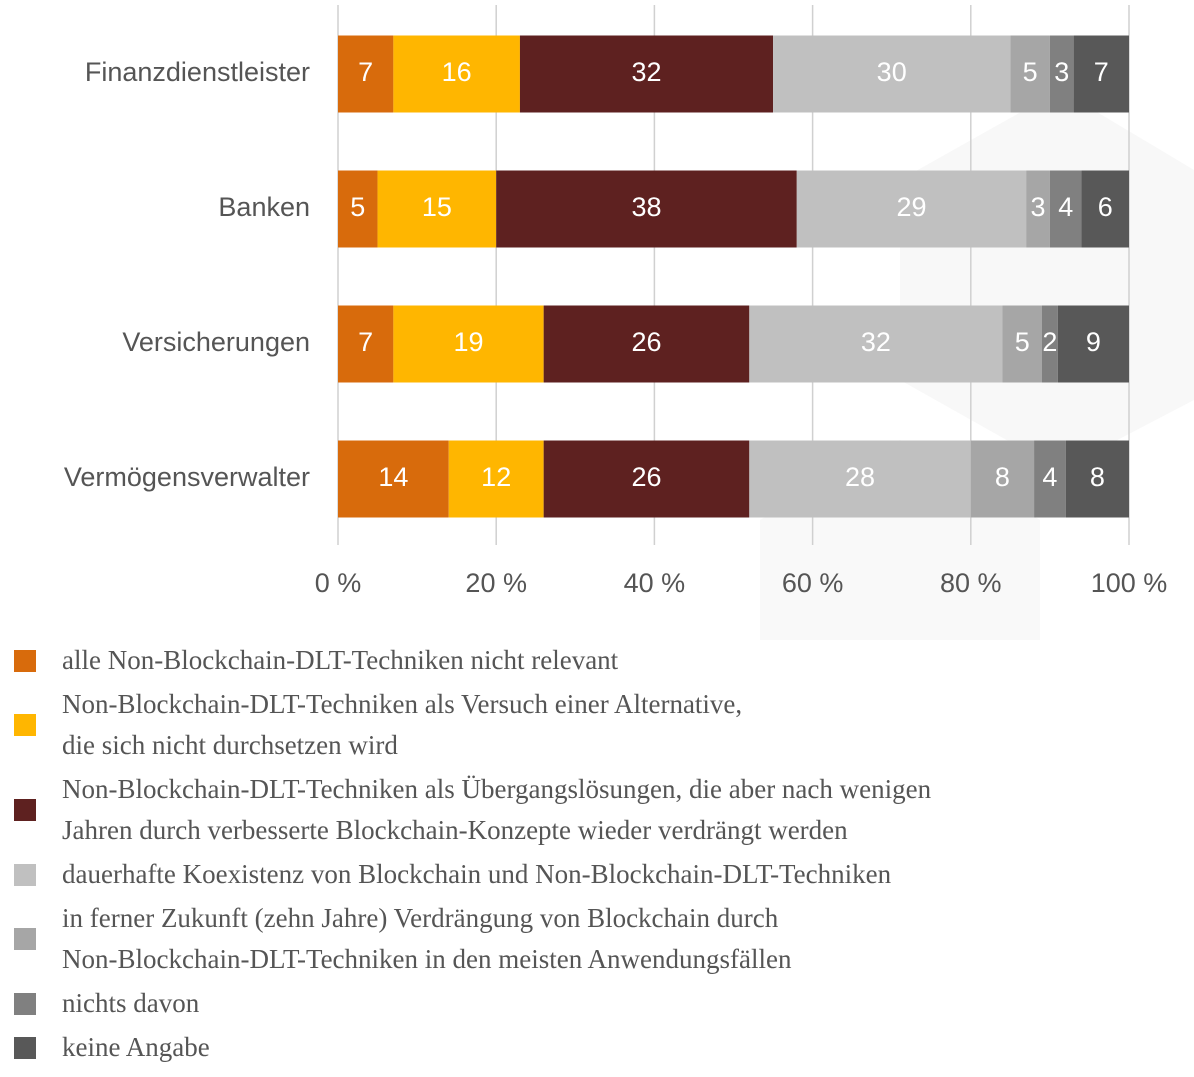  I want to click on x-tick-label: 60 %, so click(813, 583).